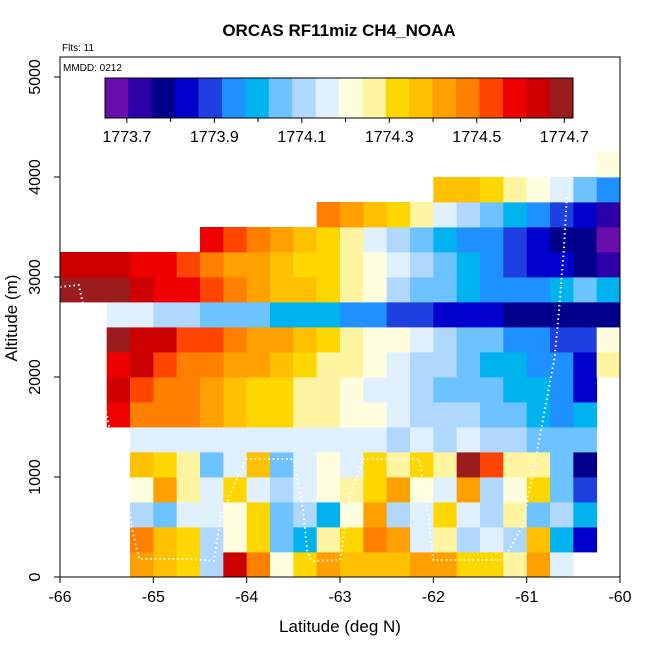  Describe the element at coordinates (301, 137) in the screenshot. I see `colorbar-tick-label: 1774.1` at that location.